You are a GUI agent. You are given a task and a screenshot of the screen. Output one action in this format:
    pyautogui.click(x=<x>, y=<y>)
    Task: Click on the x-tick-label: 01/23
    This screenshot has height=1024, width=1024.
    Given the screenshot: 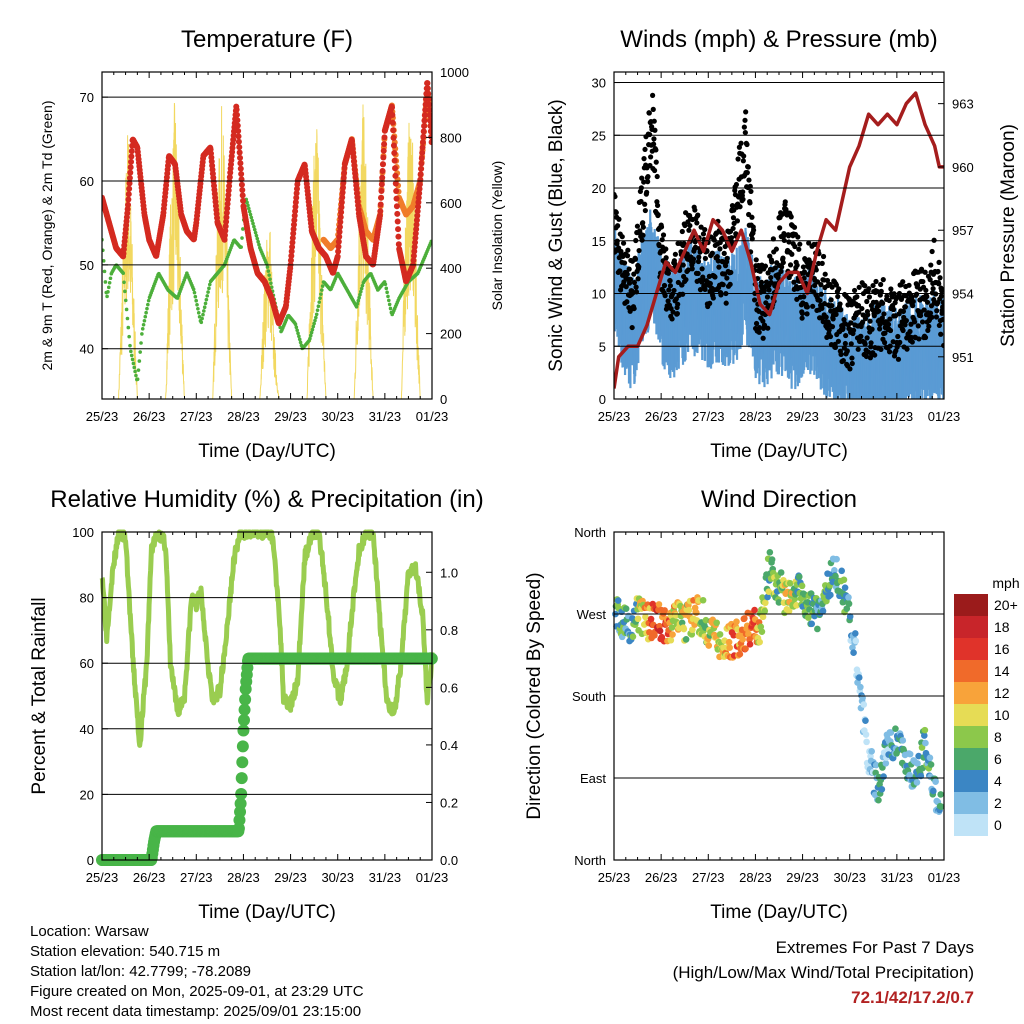 What is the action you would take?
    pyautogui.click(x=432, y=416)
    